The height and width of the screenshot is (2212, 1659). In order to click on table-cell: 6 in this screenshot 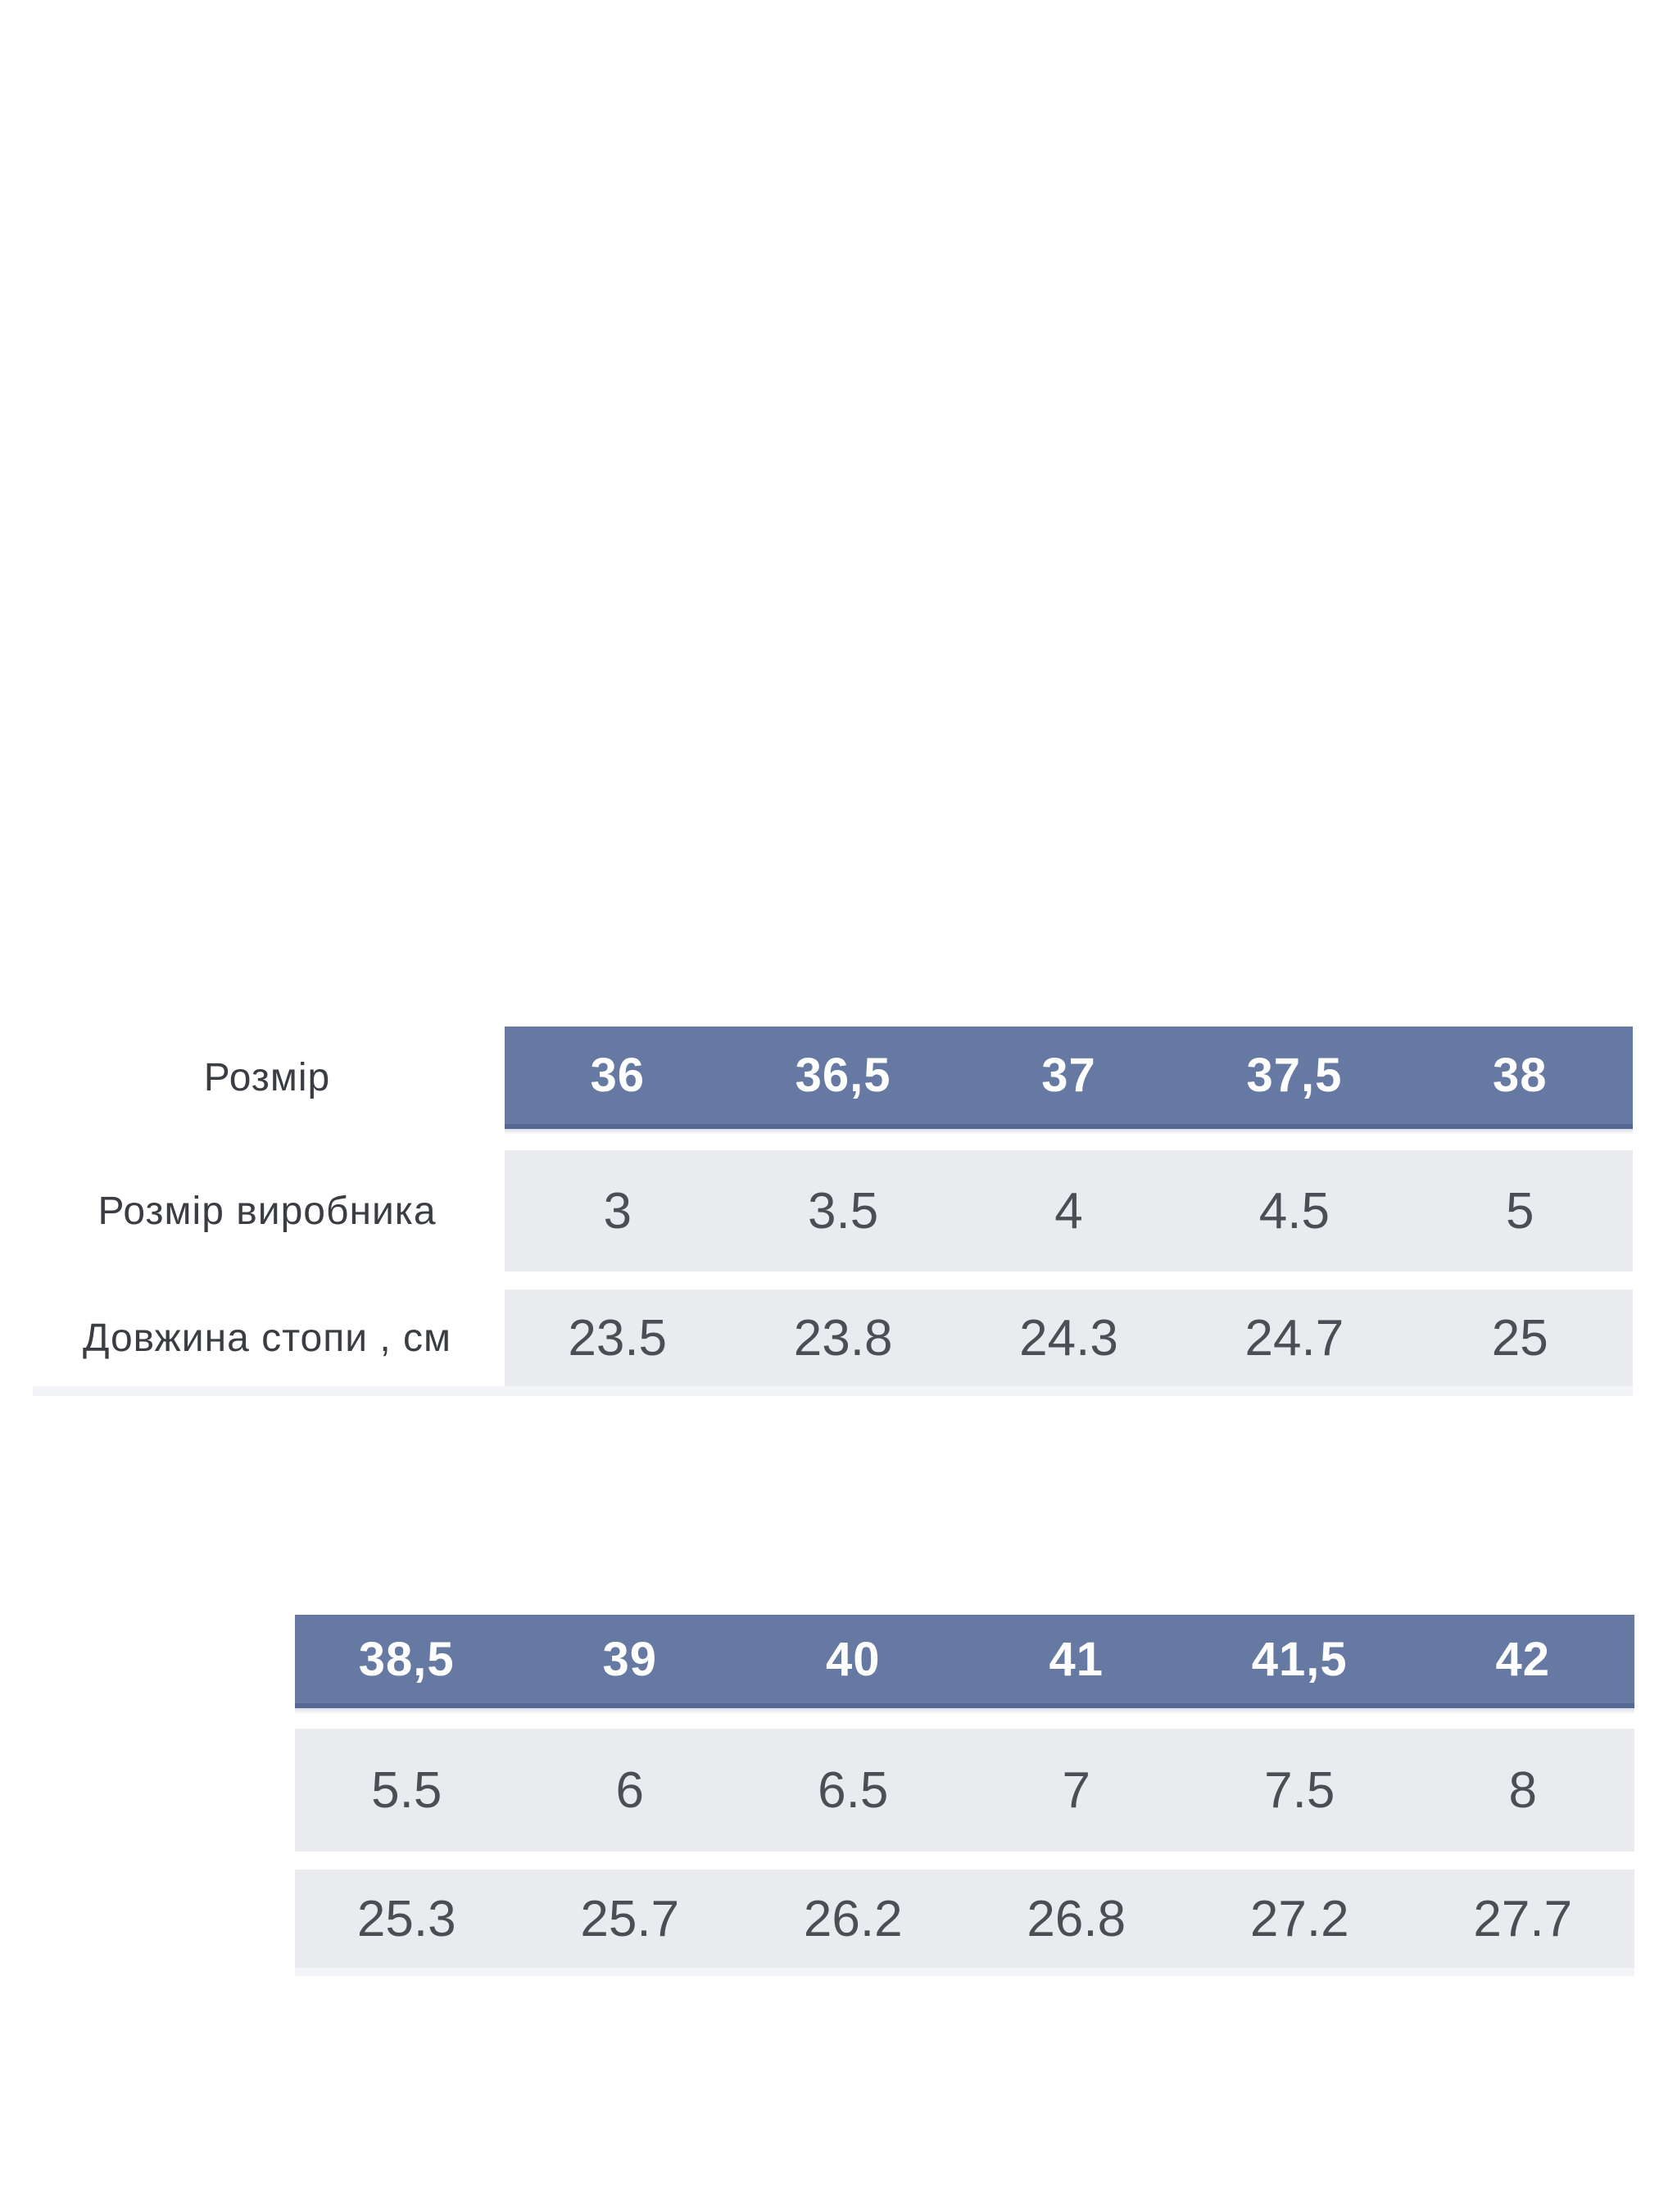, I will do `click(629, 1790)`.